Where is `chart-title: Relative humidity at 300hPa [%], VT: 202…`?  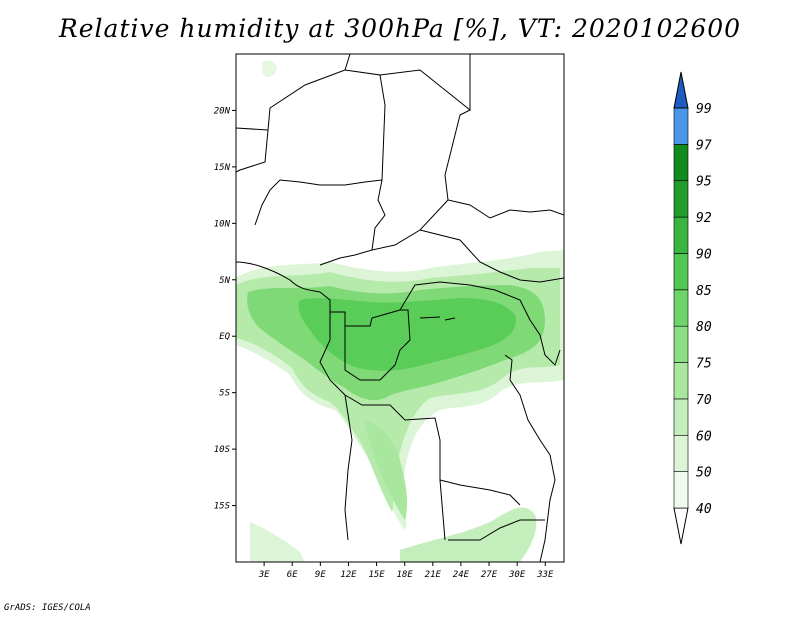 chart-title: Relative humidity at 300hPa [%], VT: 202… is located at coordinates (400, 28).